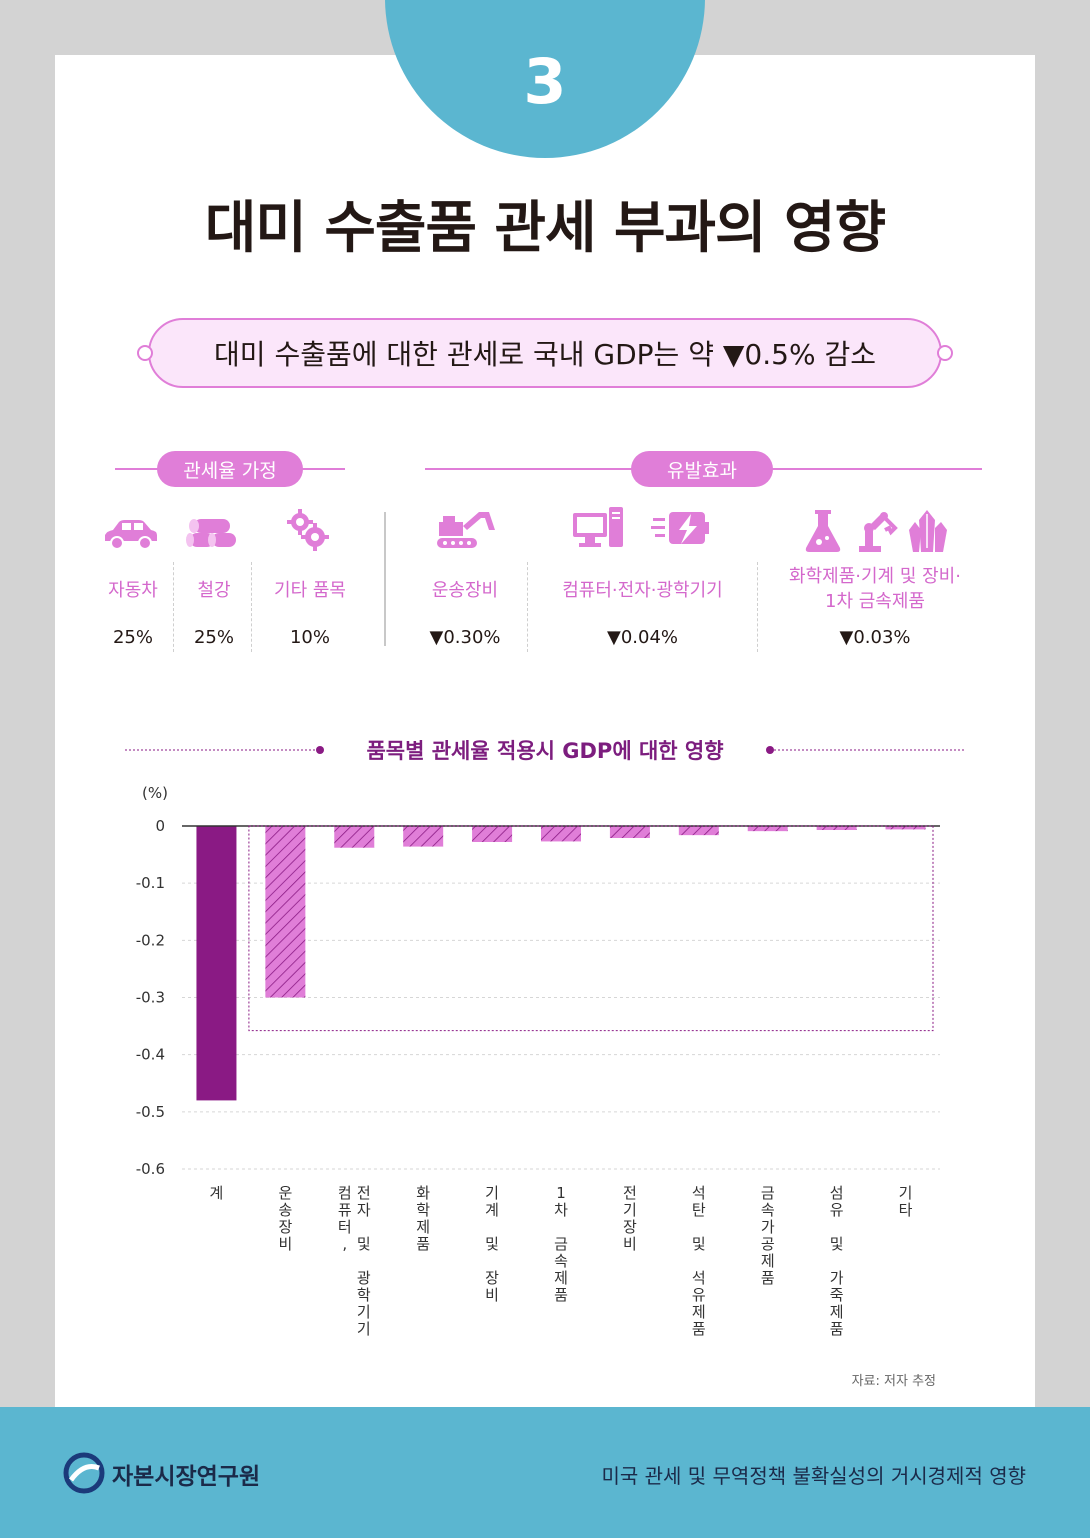  What do you see at coordinates (837, 1210) in the screenshot?
I see `x-category-label: 유` at bounding box center [837, 1210].